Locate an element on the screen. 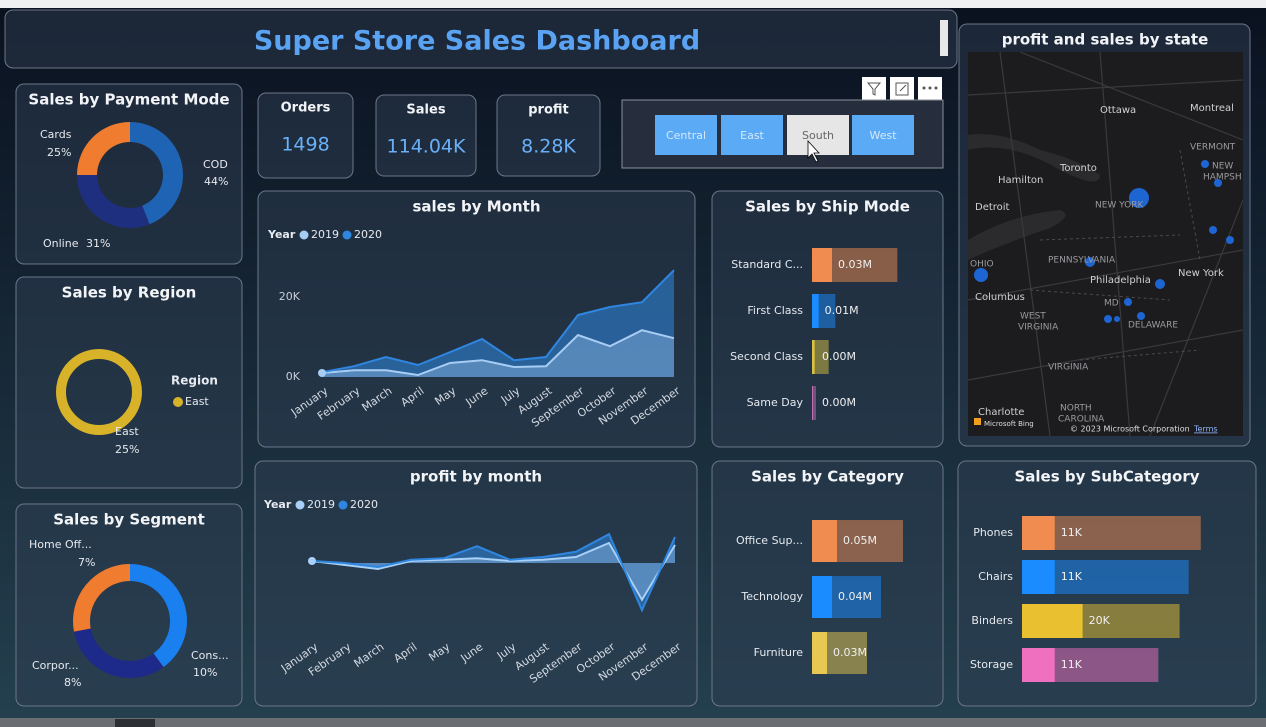 Image resolution: width=1266 pixels, height=727 pixels. map-brand: Microsoft Bing is located at coordinates (1009, 424).